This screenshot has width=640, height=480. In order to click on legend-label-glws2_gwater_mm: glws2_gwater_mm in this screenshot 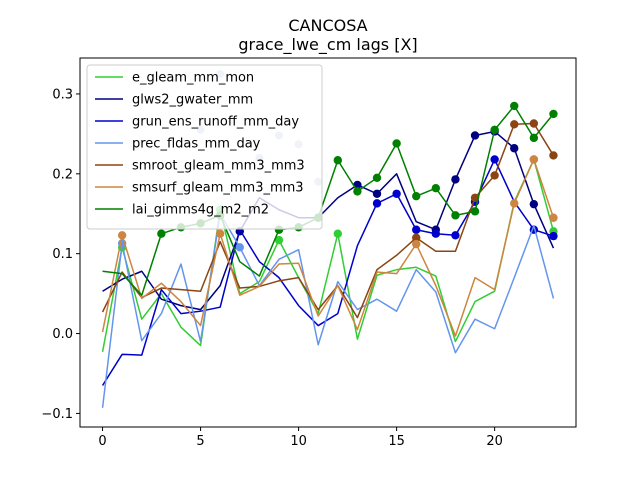, I will do `click(192, 100)`.